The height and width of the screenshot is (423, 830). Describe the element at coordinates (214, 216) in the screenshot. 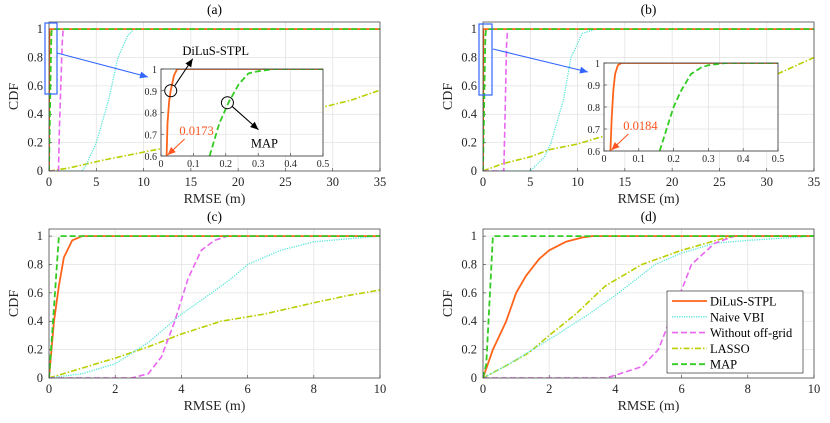

I see `subplot-title: (c)` at that location.